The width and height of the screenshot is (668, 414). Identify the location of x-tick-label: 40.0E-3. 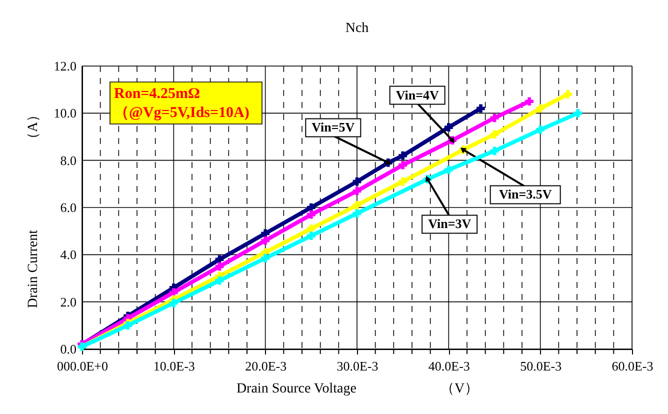
(449, 366).